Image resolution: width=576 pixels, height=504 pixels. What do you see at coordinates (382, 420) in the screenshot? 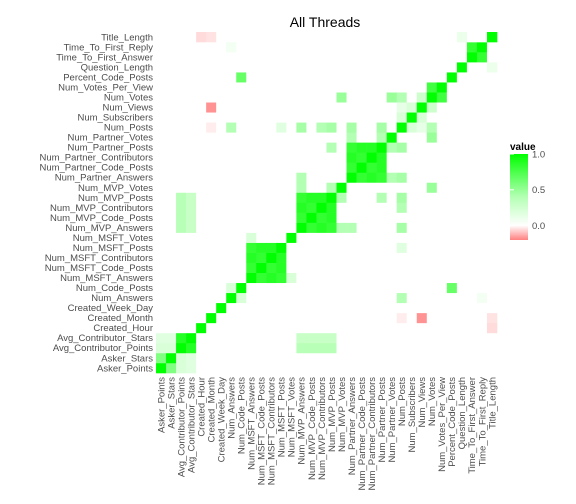
I see `x-tick-label: Num_Partner_Posts` at bounding box center [382, 420].